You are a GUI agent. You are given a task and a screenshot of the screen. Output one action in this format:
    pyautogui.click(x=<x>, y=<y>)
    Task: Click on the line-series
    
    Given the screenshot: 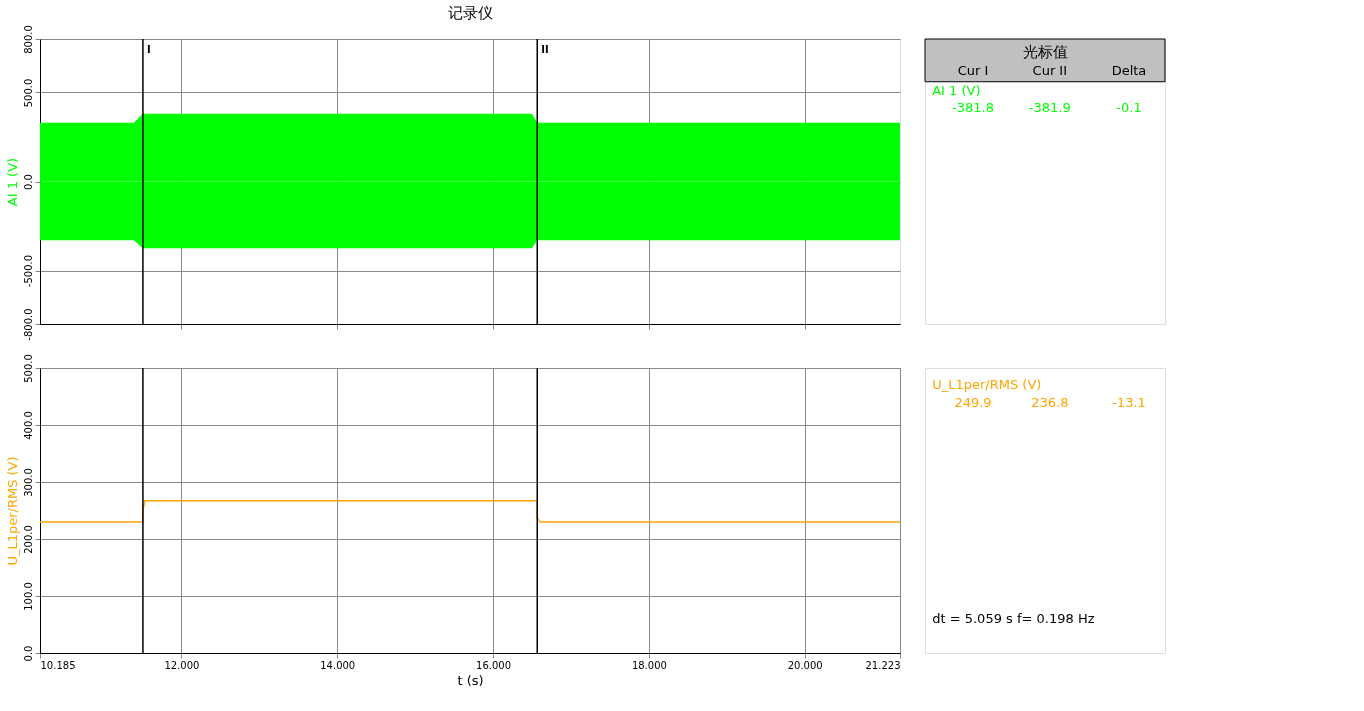 What is the action you would take?
    pyautogui.click(x=470, y=511)
    